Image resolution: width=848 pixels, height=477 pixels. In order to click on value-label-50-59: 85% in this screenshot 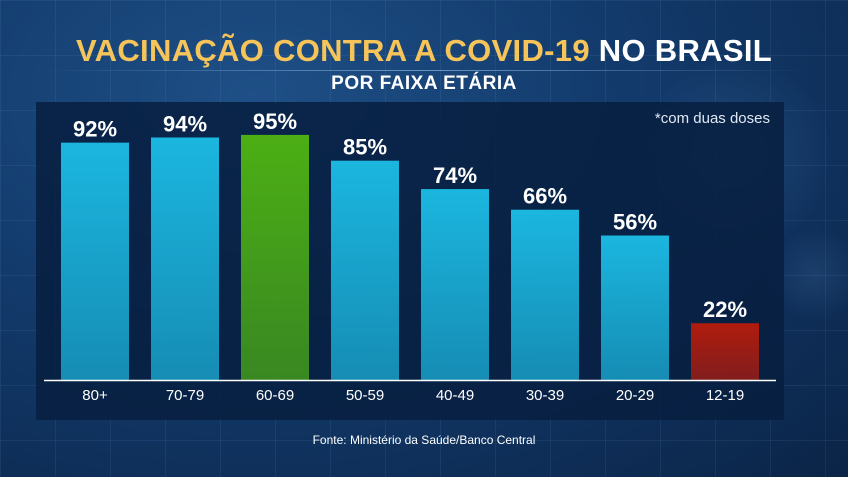, I will do `click(365, 147)`.